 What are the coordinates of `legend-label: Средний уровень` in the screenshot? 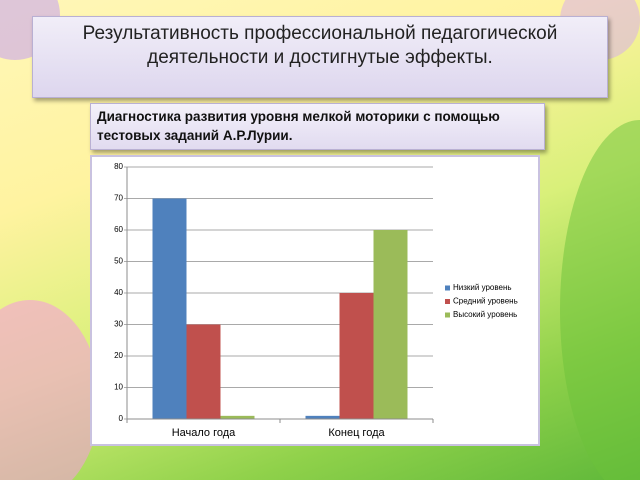 It's located at (485, 301).